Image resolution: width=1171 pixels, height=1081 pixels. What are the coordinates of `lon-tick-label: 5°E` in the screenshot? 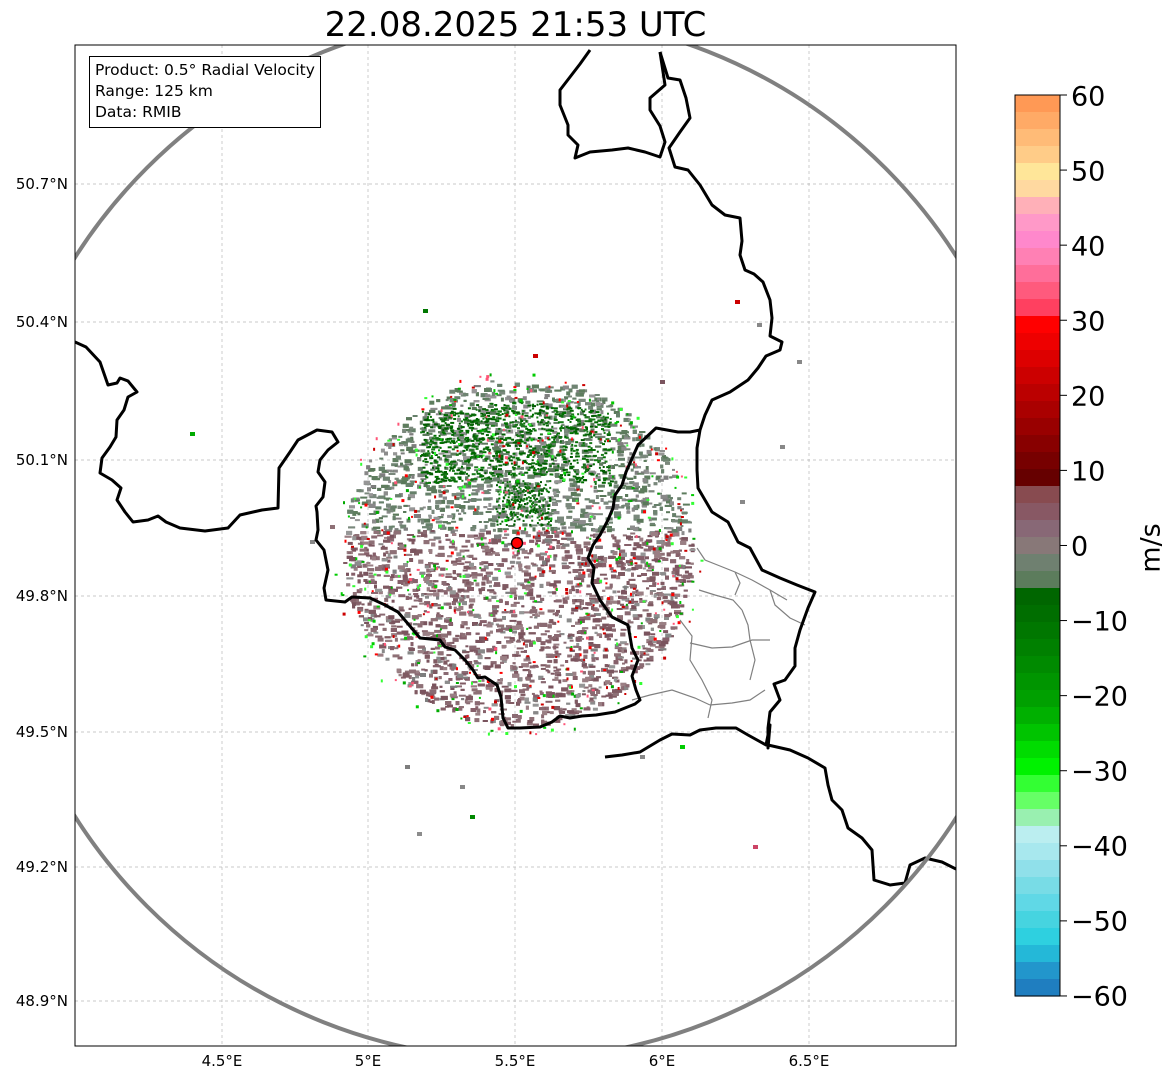 It's located at (368, 1061).